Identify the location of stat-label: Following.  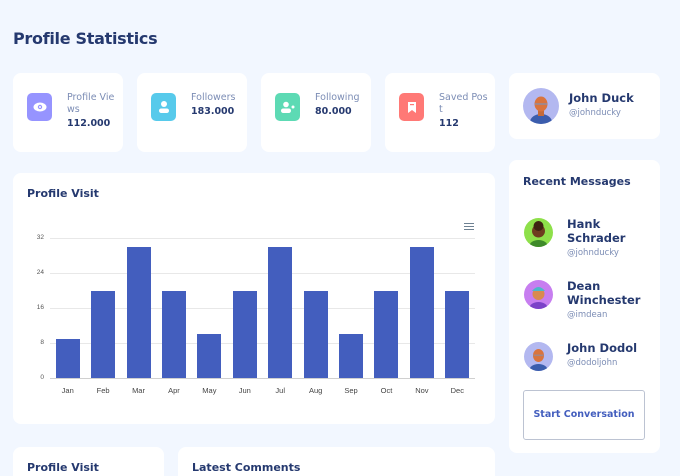
(337, 97).